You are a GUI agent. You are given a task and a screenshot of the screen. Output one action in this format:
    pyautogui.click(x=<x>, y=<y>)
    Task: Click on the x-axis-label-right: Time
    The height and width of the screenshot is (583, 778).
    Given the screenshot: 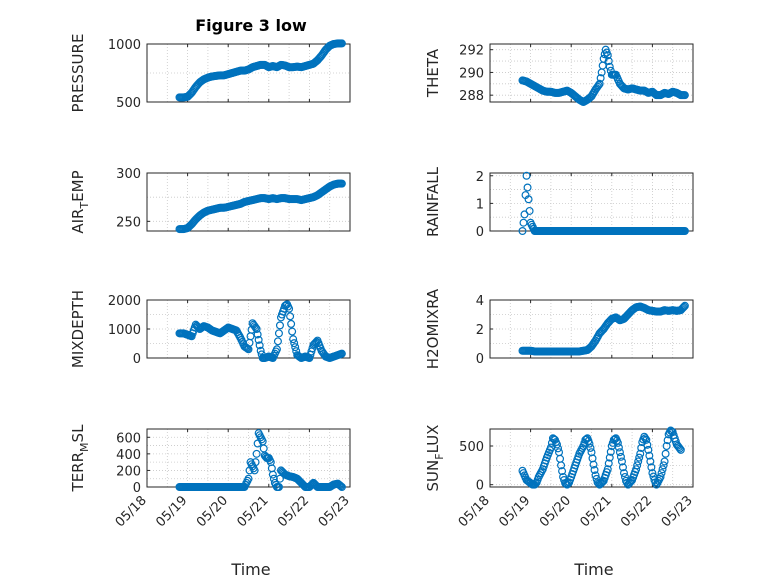 What is the action you would take?
    pyautogui.click(x=593, y=569)
    